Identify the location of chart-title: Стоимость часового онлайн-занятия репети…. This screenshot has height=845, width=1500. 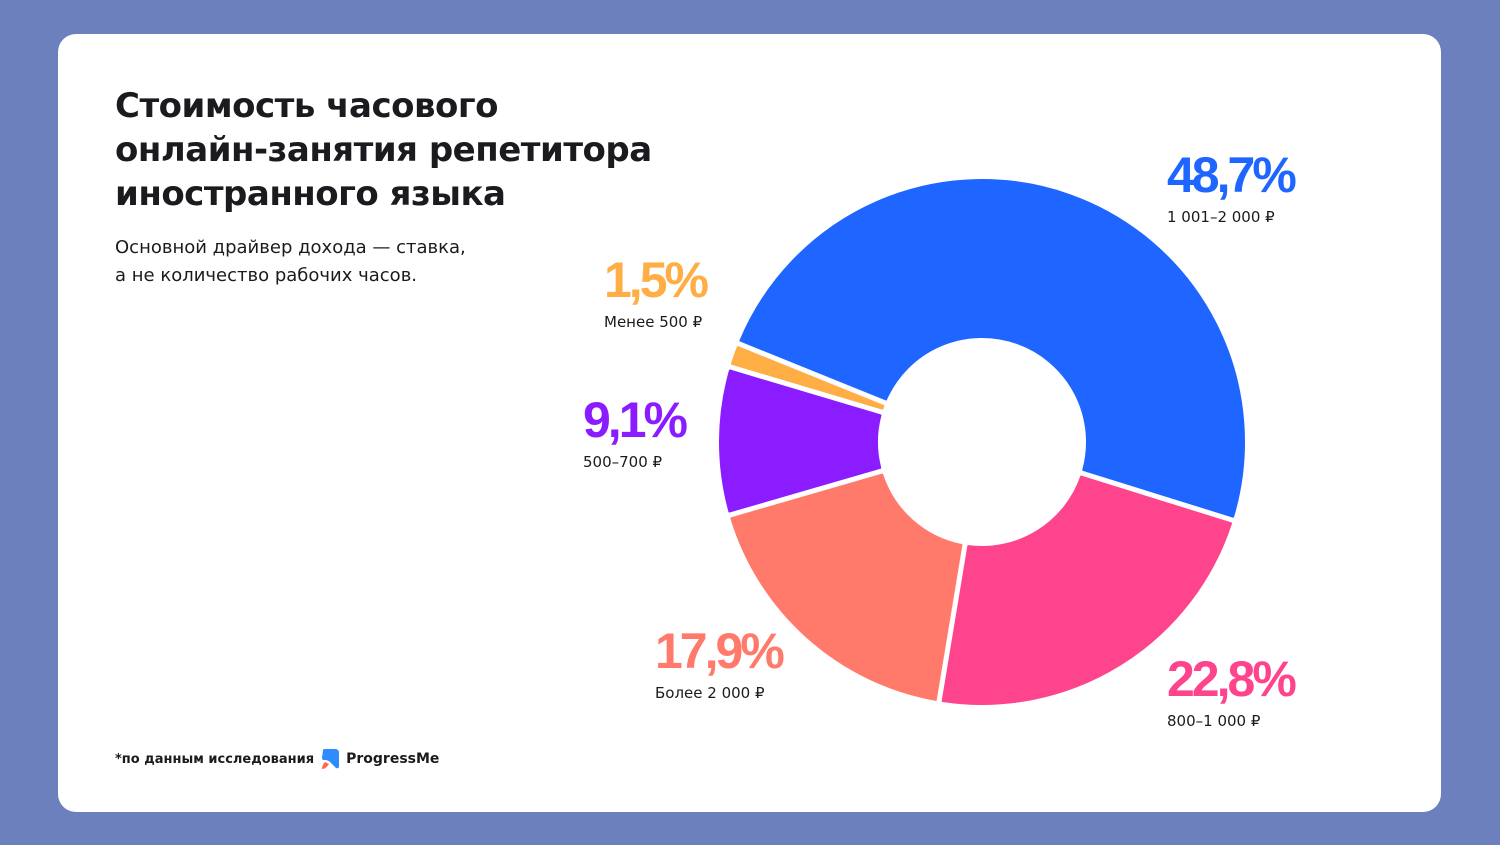
(415, 150).